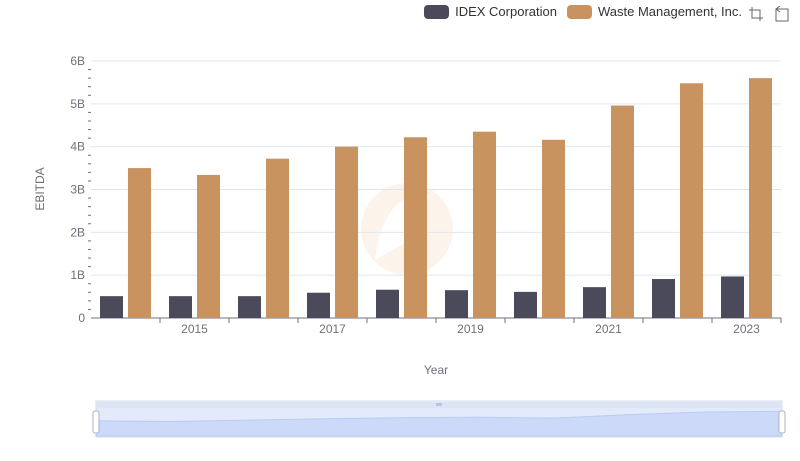 The width and height of the screenshot is (800, 461). What do you see at coordinates (484, 224) in the screenshot?
I see `bar-waste-management-2019` at bounding box center [484, 224].